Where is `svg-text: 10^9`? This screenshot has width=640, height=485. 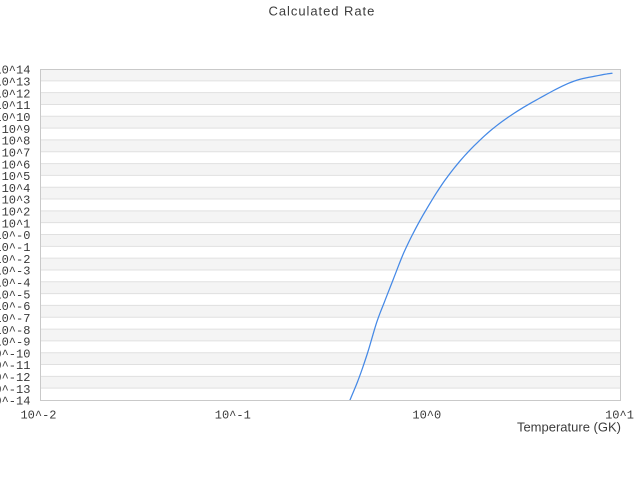
svg-text: 10^9 is located at coordinates (16, 130).